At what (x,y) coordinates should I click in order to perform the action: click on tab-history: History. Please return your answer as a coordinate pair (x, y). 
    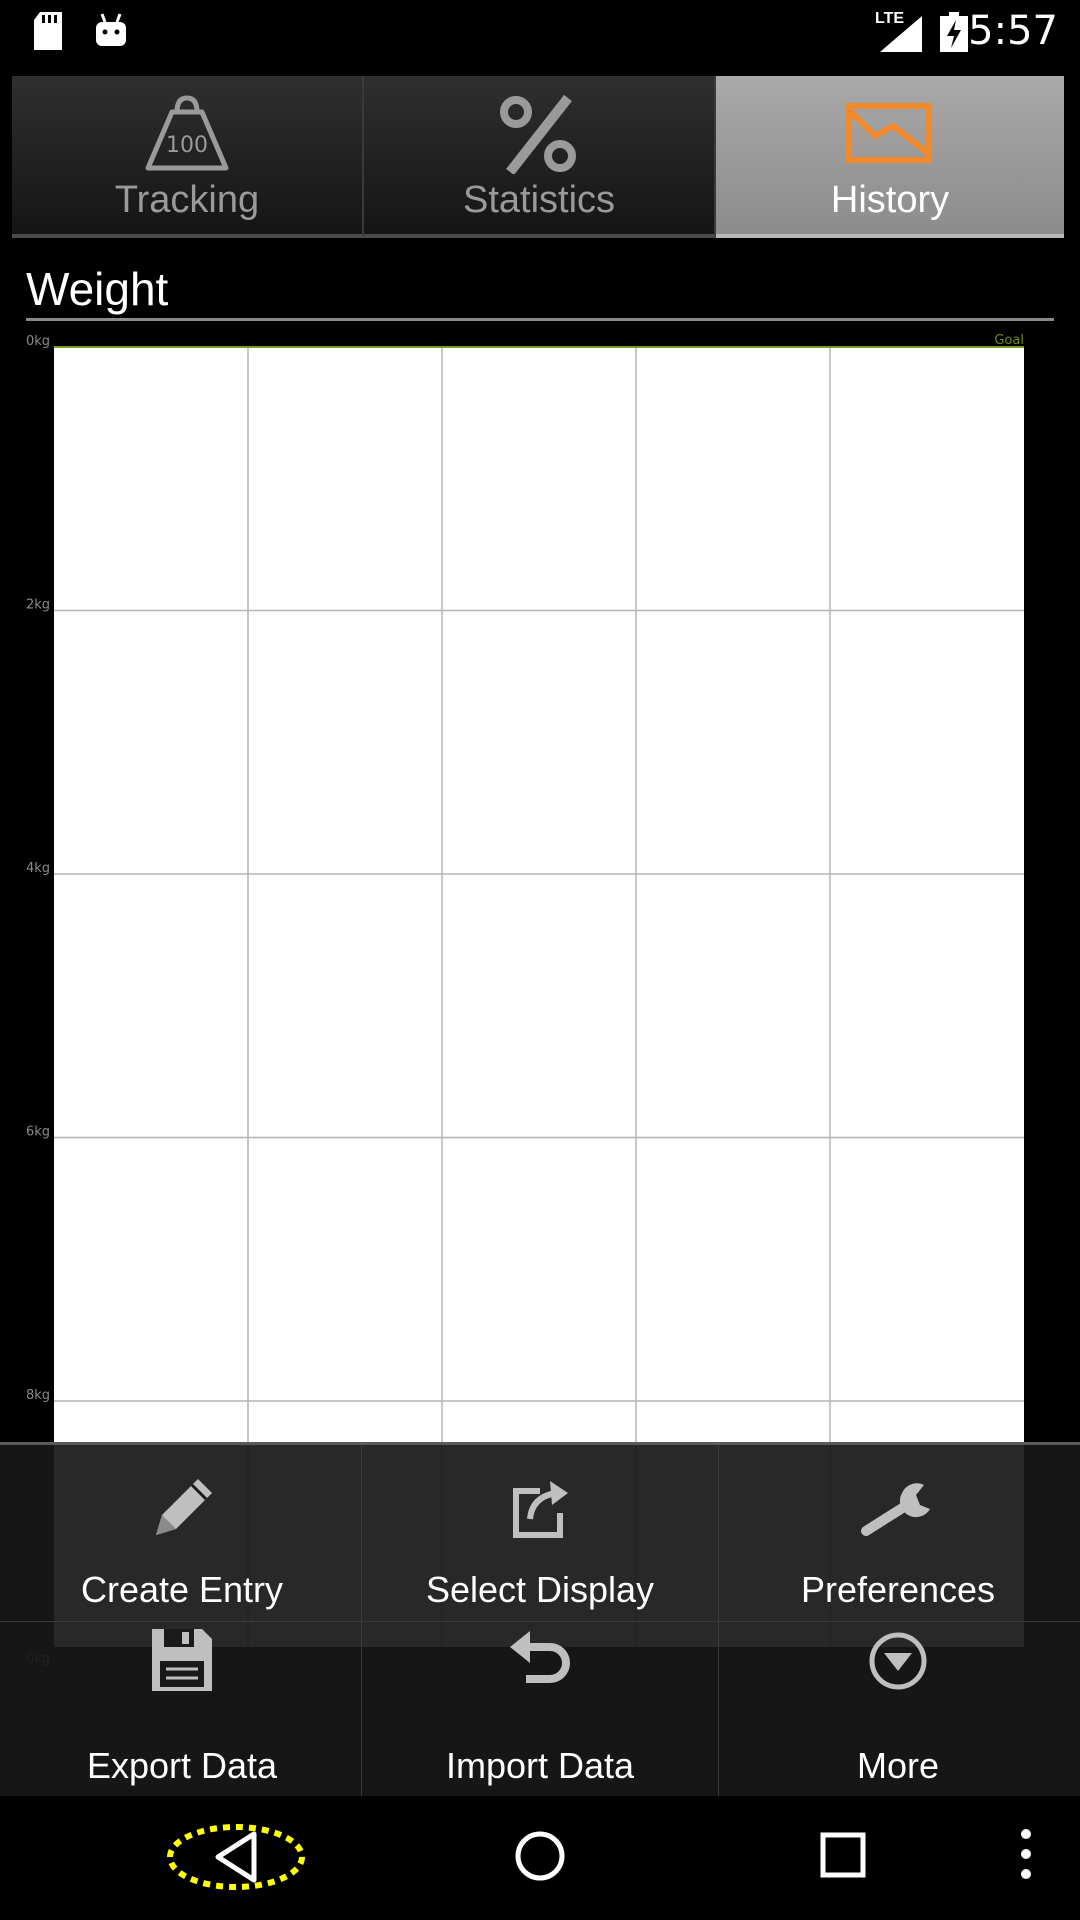
    Looking at the image, I should click on (890, 157).